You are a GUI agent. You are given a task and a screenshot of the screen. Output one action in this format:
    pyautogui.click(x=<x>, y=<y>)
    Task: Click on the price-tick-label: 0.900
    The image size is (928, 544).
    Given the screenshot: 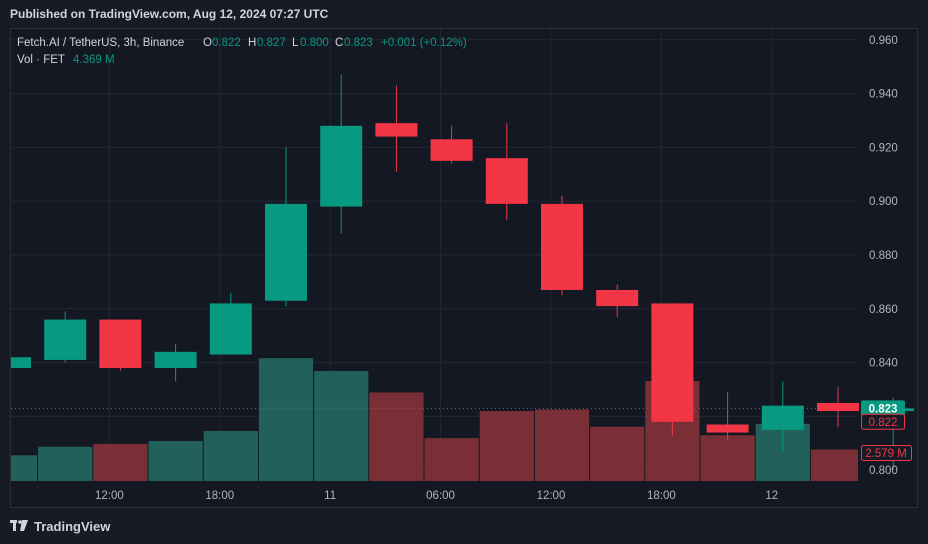 What is the action you would take?
    pyautogui.click(x=883, y=202)
    